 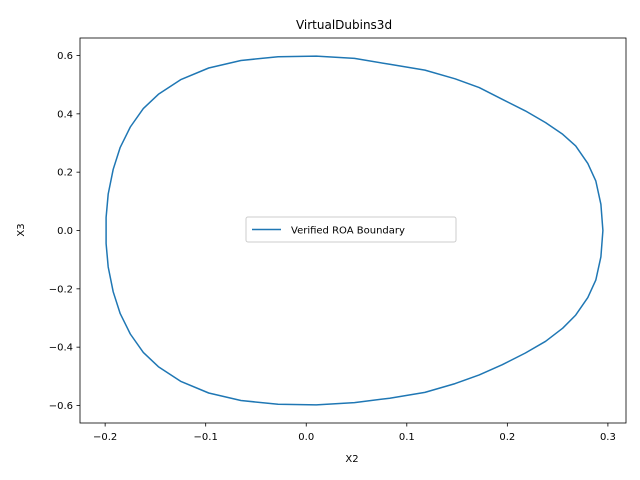 What do you see at coordinates (507, 437) in the screenshot?
I see `x-tick-label: 0.2` at bounding box center [507, 437].